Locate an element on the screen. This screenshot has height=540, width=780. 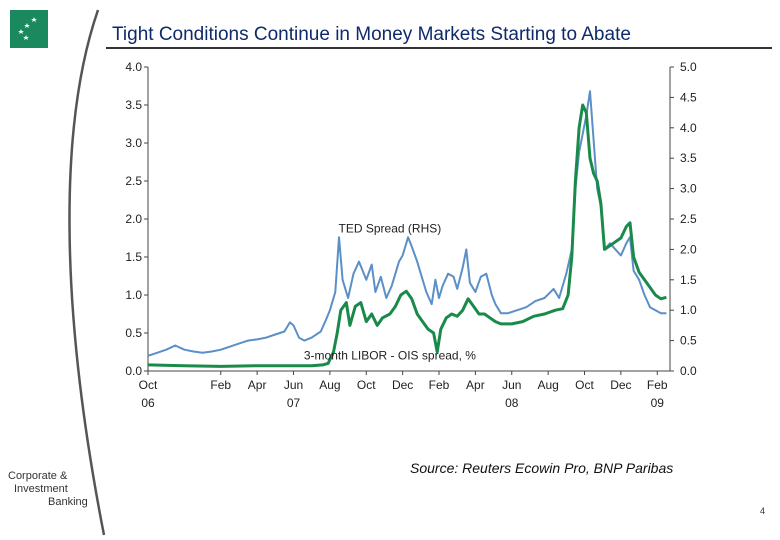
x-tick-year: 07 is located at coordinates (294, 403).